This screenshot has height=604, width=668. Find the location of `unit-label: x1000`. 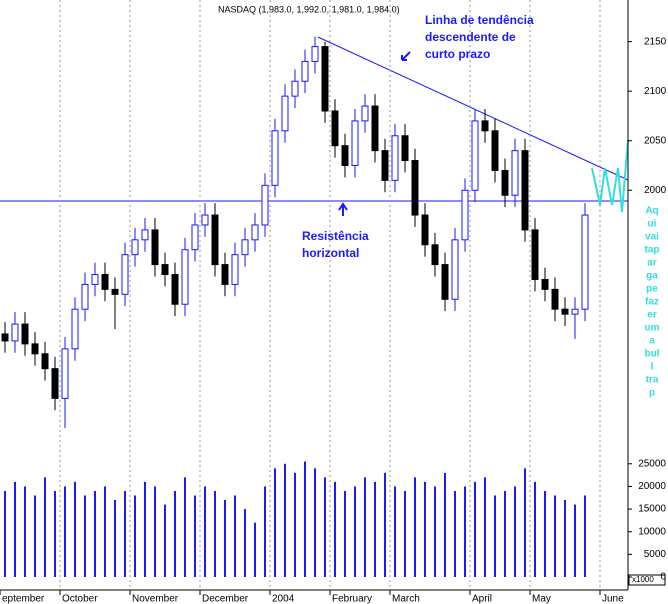

unit-label: x1000 is located at coordinates (643, 579).